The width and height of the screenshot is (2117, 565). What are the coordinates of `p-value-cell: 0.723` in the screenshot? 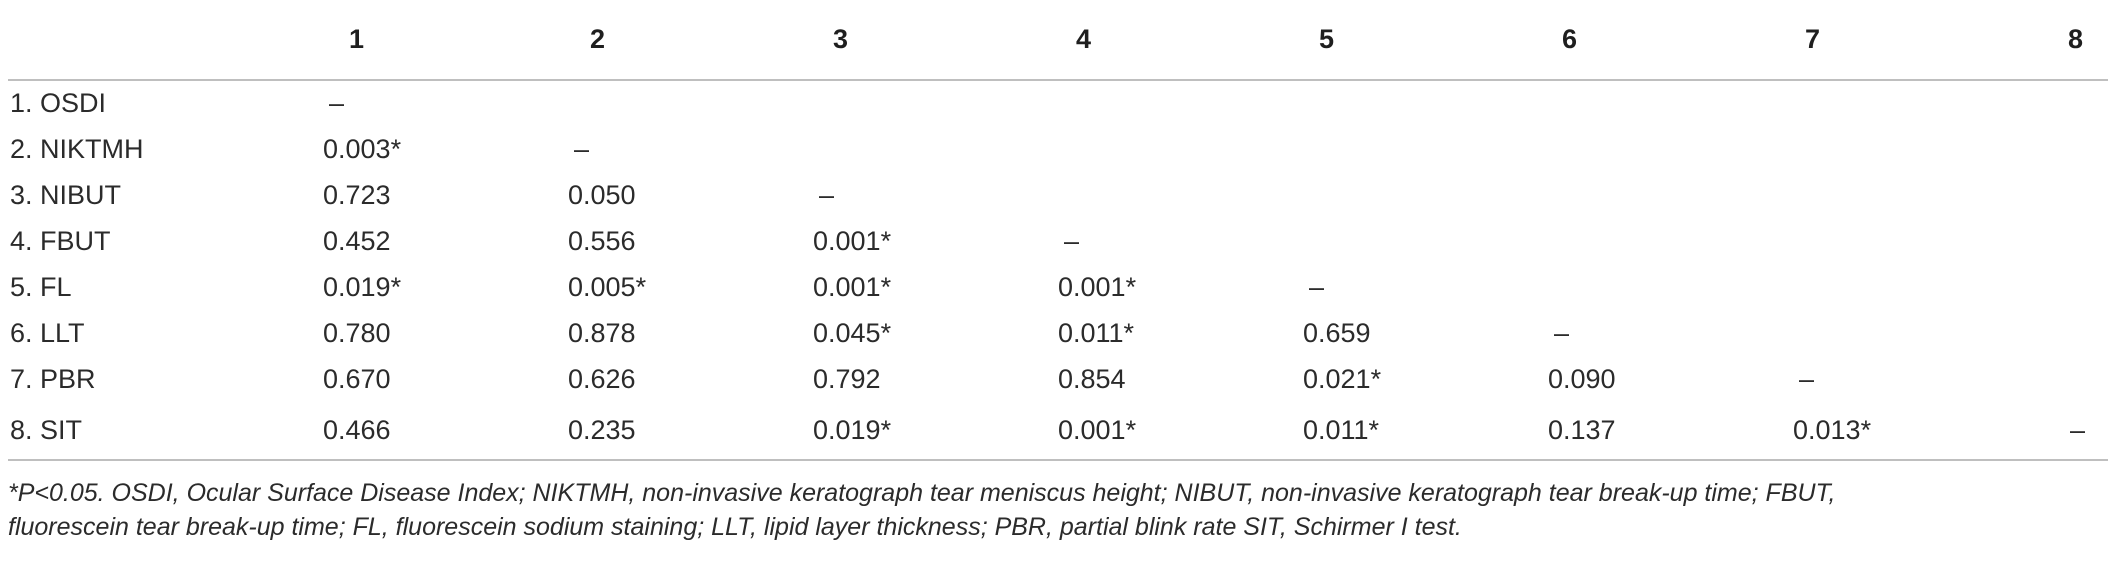 It's located at (357, 194).